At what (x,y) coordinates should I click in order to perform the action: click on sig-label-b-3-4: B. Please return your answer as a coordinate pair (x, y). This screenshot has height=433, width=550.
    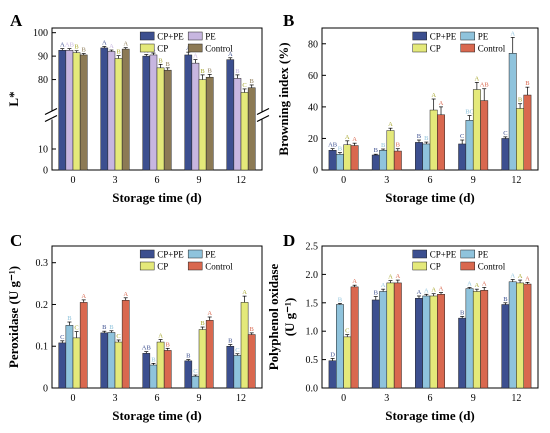
    Looking at the image, I should click on (527, 83).